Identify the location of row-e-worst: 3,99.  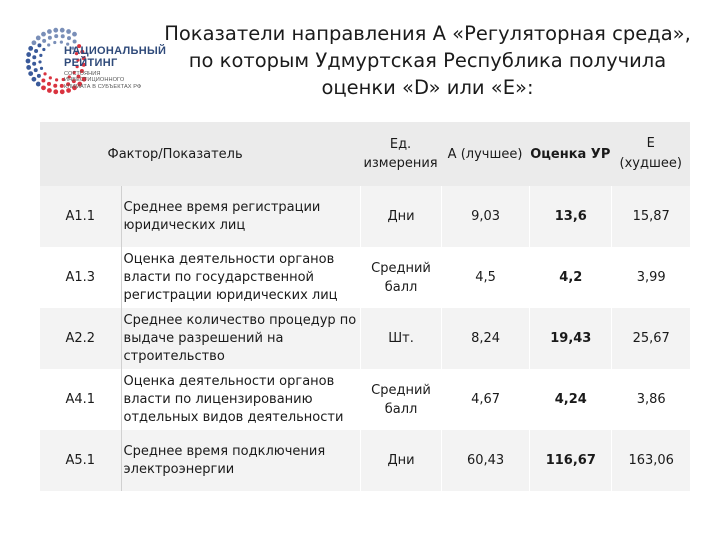
(650, 277).